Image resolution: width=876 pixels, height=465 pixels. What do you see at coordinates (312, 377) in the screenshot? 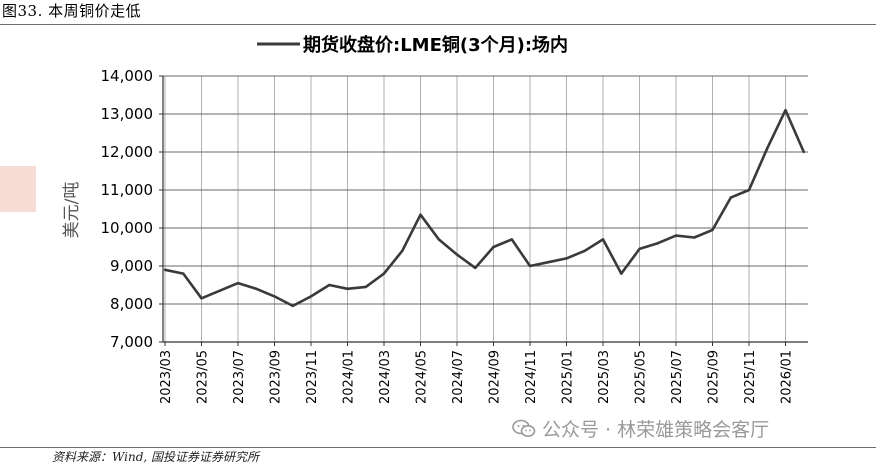
I see `x-tick-label: 2023/11` at bounding box center [312, 377].